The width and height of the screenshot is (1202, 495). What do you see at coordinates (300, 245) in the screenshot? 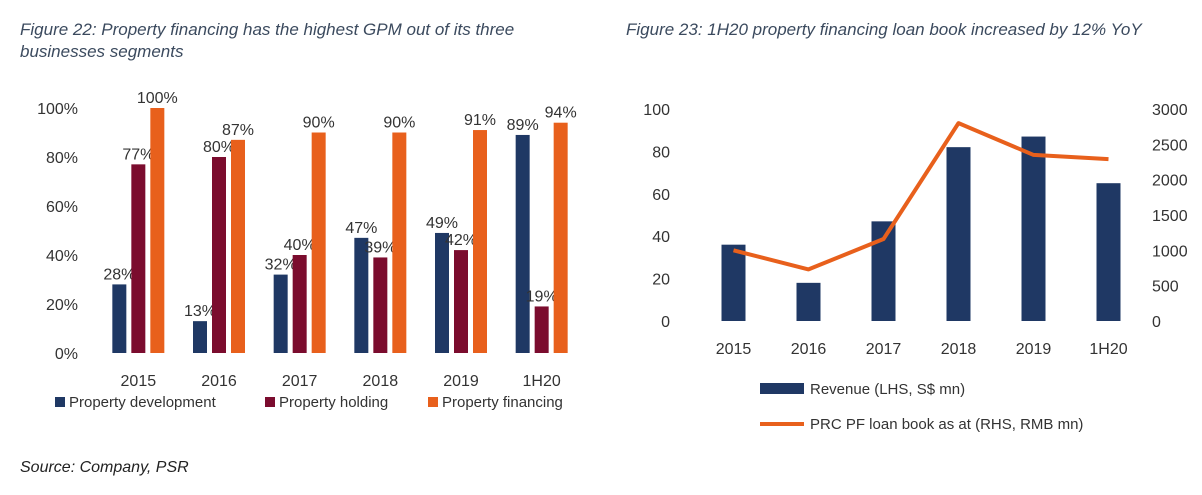
I see `data-label: 40%` at bounding box center [300, 245].